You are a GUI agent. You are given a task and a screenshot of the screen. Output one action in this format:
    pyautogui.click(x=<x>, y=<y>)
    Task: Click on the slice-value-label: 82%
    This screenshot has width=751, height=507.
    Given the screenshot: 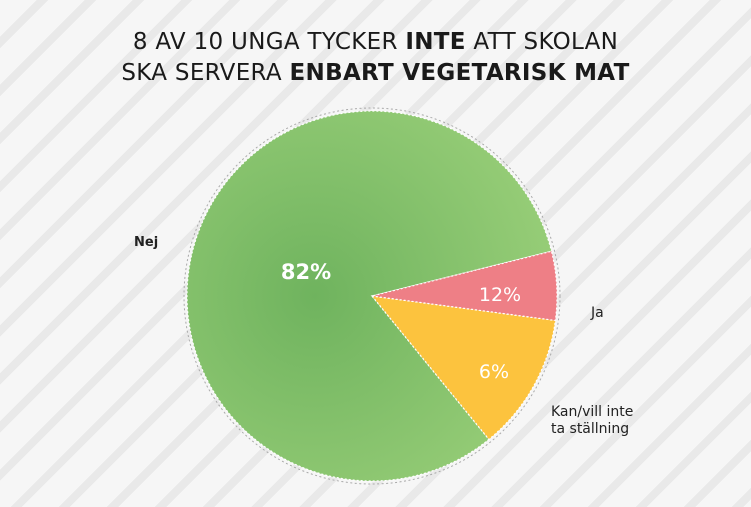 What is the action you would take?
    pyautogui.click(x=306, y=272)
    